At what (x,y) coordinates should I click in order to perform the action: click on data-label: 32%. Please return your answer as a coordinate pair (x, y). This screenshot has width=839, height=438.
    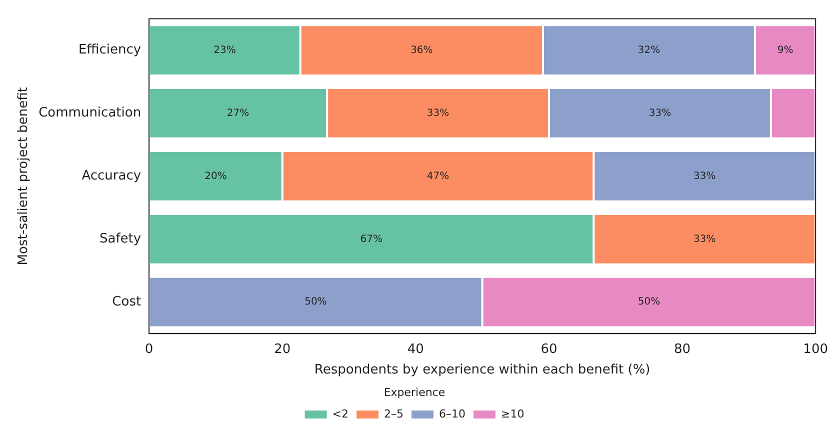
    Looking at the image, I should click on (649, 50).